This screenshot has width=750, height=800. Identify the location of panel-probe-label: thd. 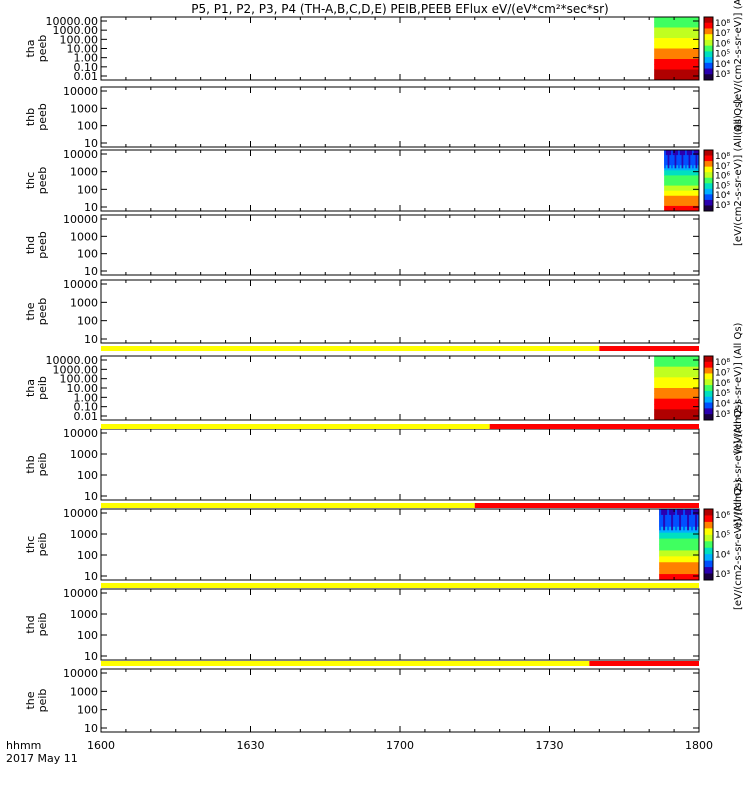
(30, 624).